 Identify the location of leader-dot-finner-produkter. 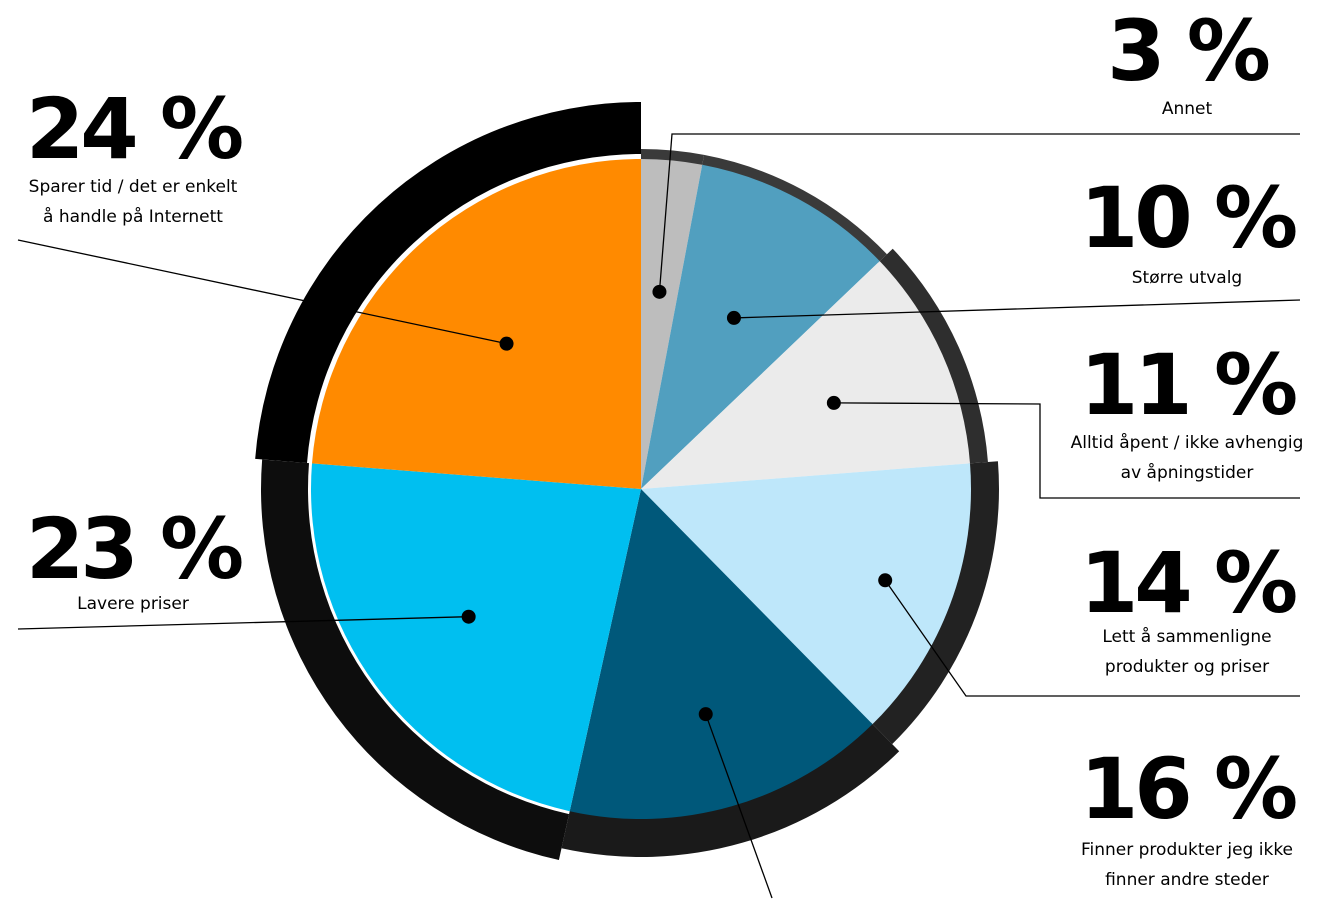
(705, 714).